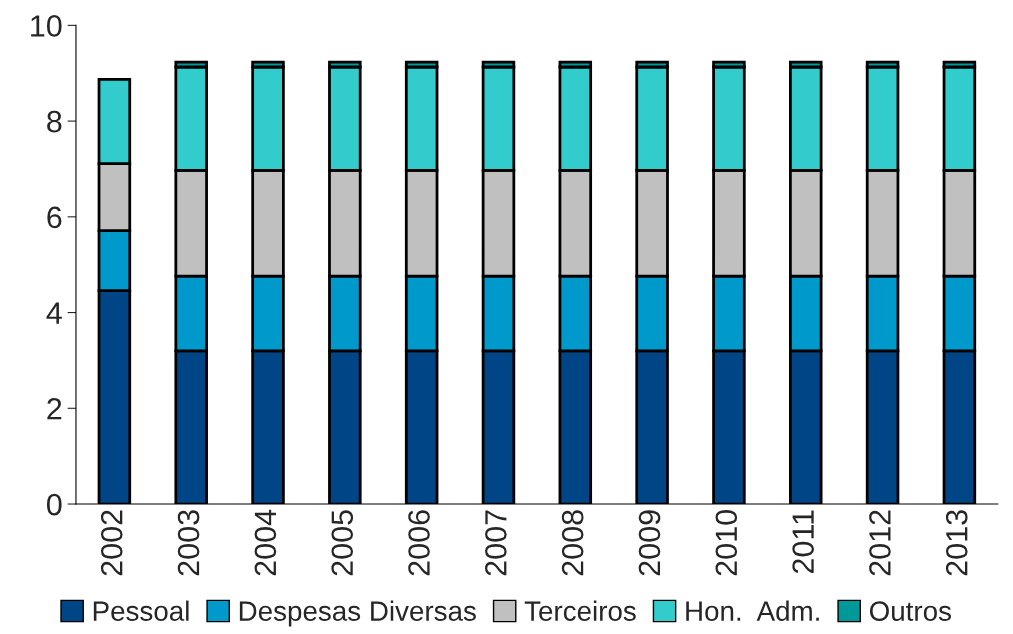  I want to click on legend-label: Hon. Adm., so click(752, 610).